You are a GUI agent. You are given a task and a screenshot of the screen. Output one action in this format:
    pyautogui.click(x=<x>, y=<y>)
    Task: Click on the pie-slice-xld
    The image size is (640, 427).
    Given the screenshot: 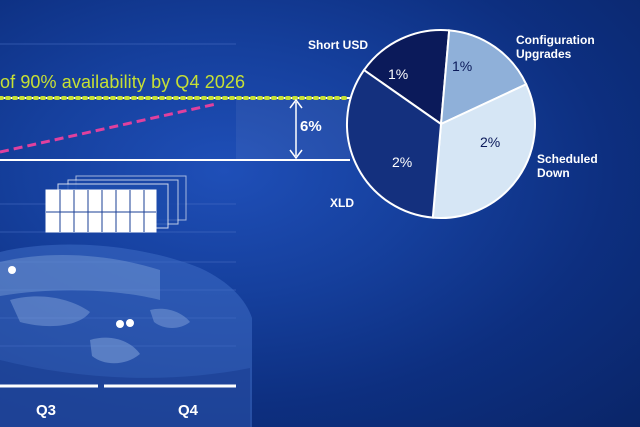 What is the action you would take?
    pyautogui.click(x=394, y=143)
    